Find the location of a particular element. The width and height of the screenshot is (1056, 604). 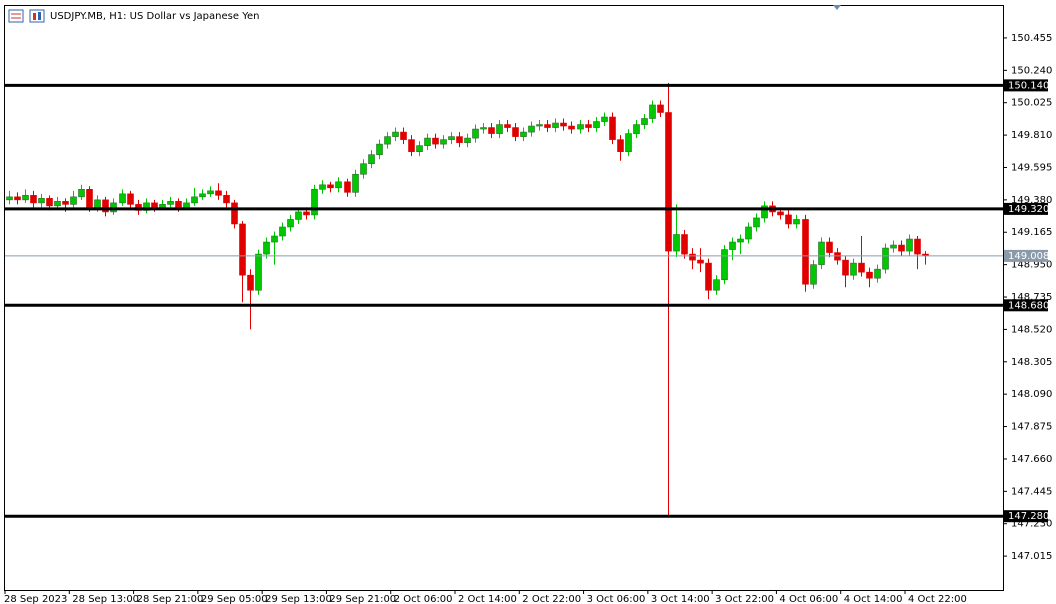

x-tick-label: 29 Sep 05:00 is located at coordinates (234, 599).